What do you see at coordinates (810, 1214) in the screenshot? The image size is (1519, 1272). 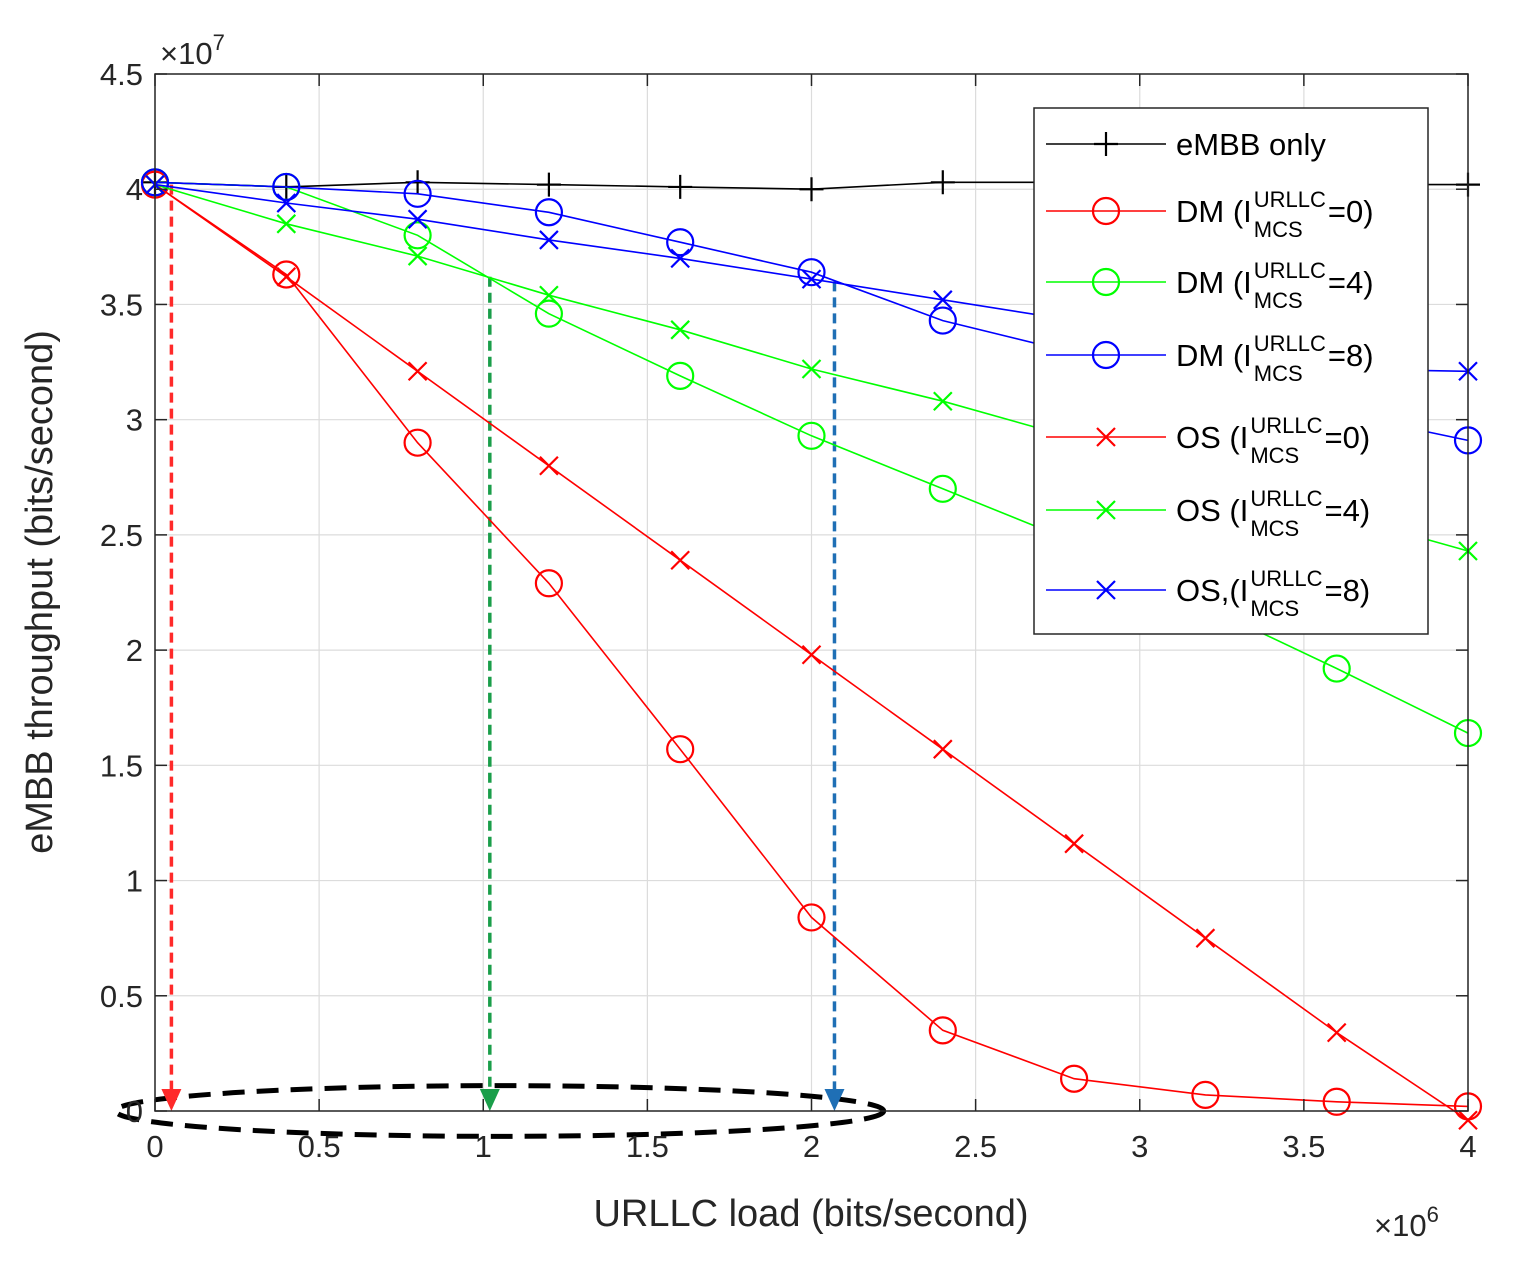 I see `x-axis-label: URLLC load (bits/second)` at bounding box center [810, 1214].